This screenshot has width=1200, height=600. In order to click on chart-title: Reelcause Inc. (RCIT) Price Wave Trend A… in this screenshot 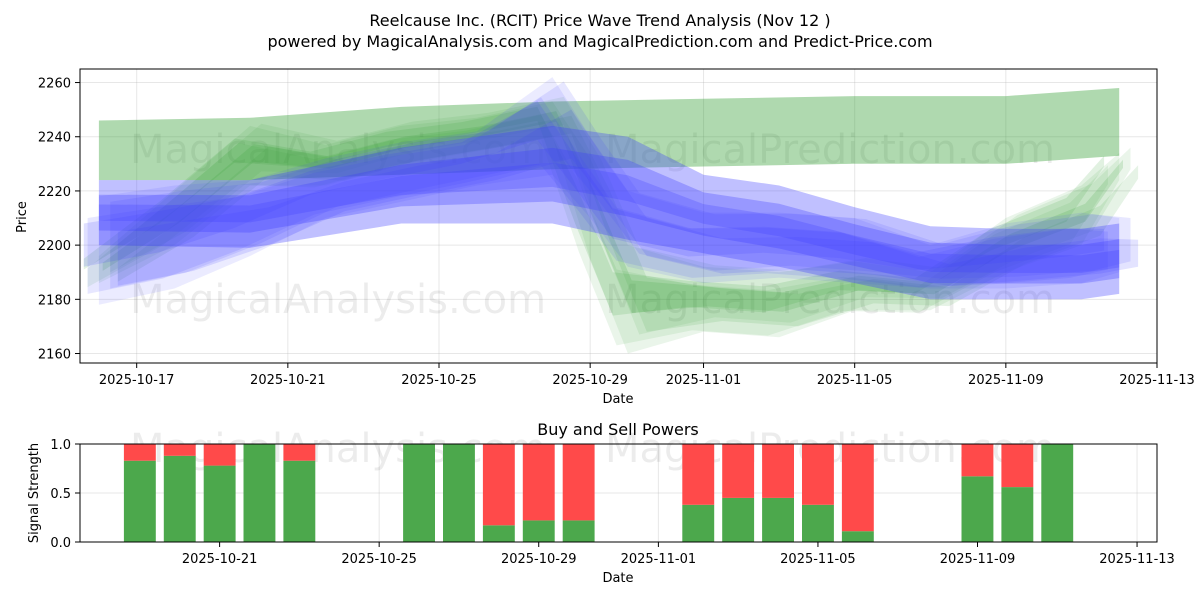, I will do `click(599, 20)`.